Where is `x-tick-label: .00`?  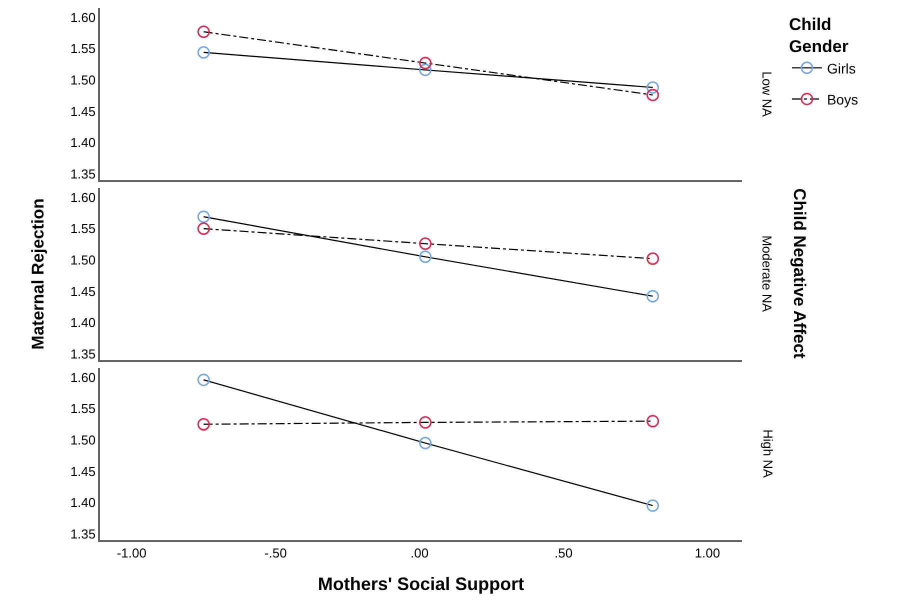 x-tick-label: .00 is located at coordinates (419, 552).